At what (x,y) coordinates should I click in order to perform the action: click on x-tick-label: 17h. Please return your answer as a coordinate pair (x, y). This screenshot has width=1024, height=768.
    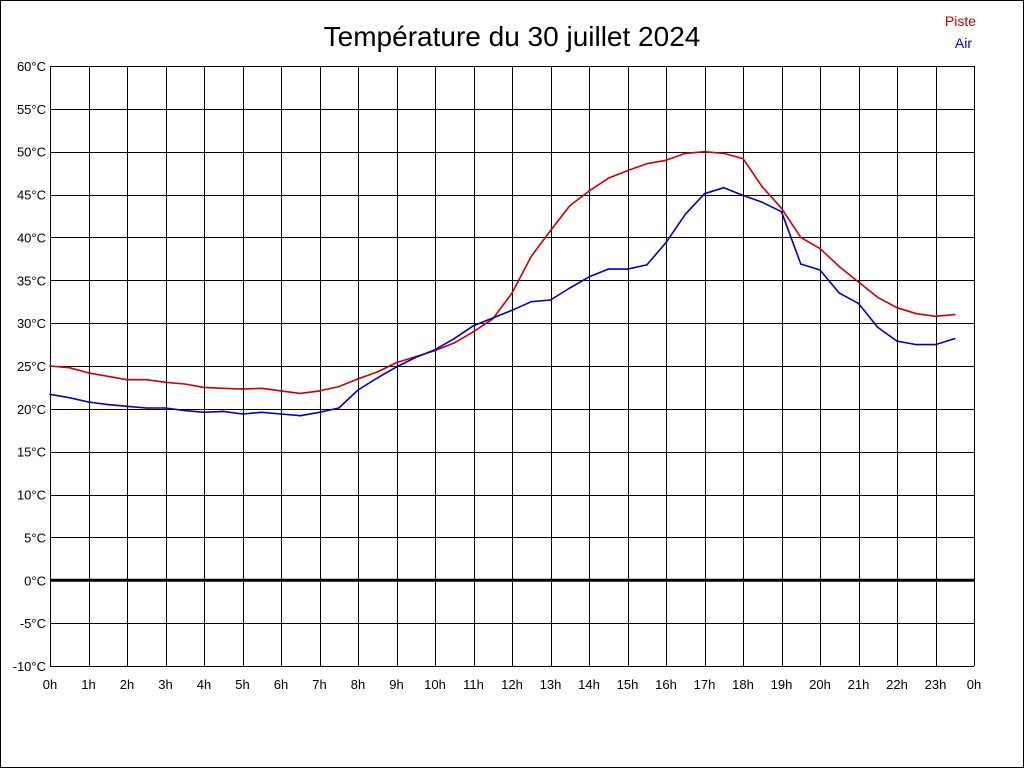
    Looking at the image, I should click on (705, 684).